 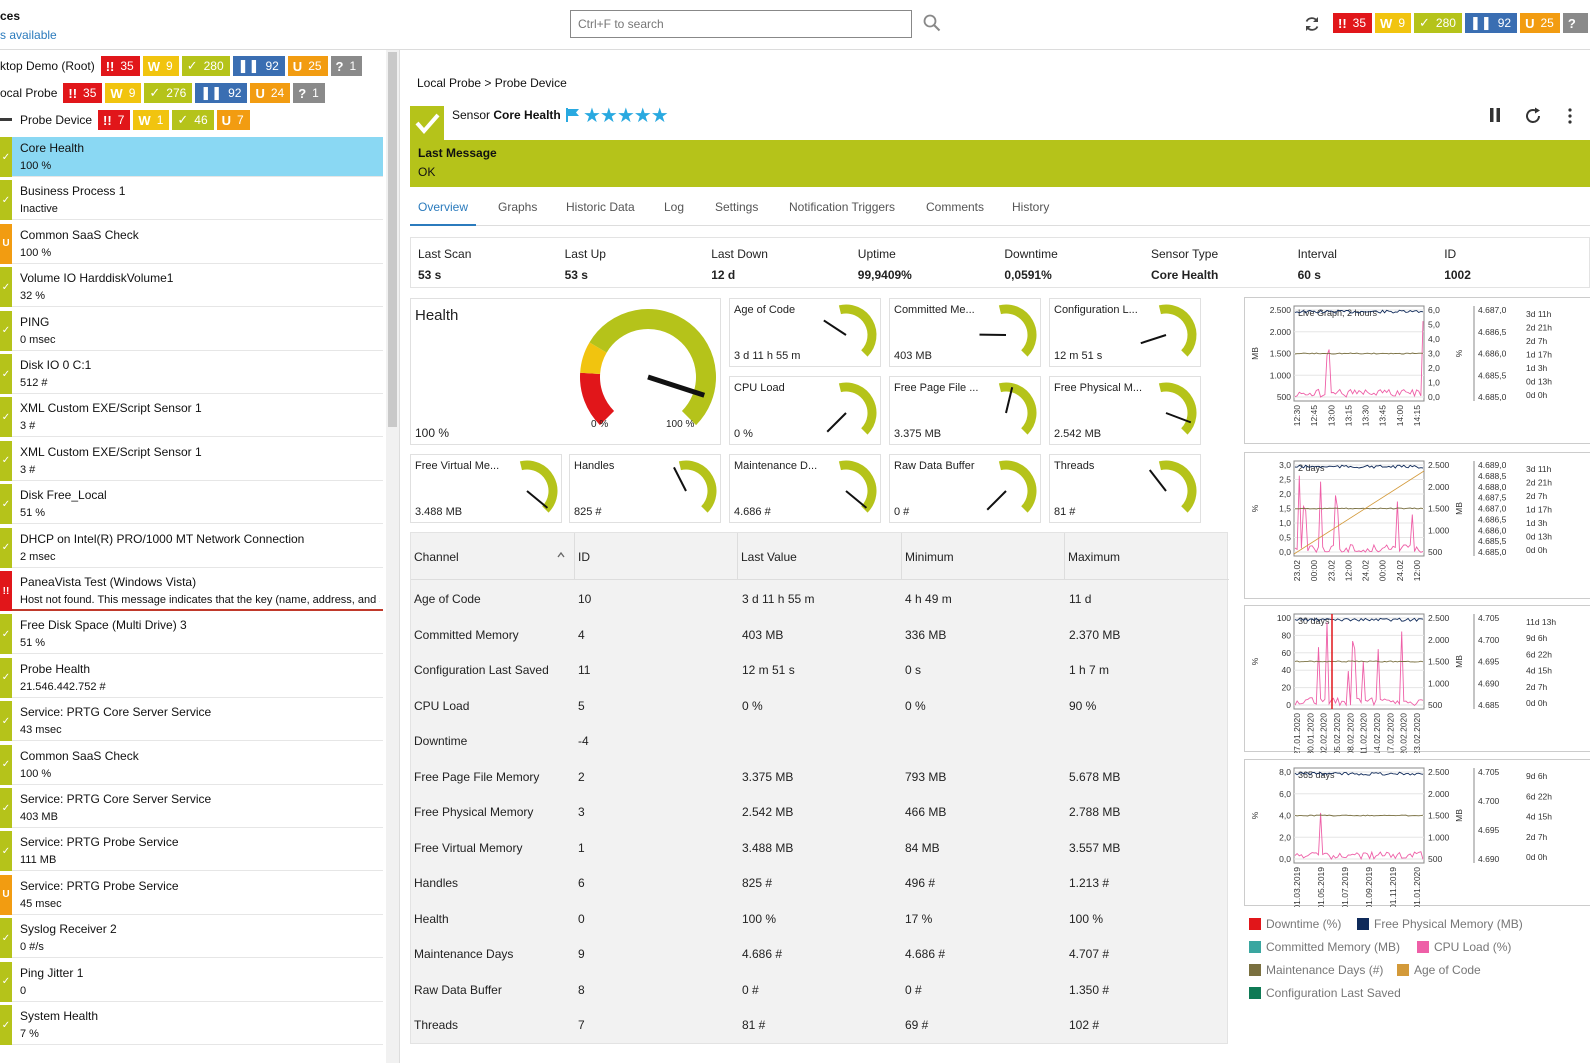 What do you see at coordinates (932, 23) in the screenshot?
I see `search-icon` at bounding box center [932, 23].